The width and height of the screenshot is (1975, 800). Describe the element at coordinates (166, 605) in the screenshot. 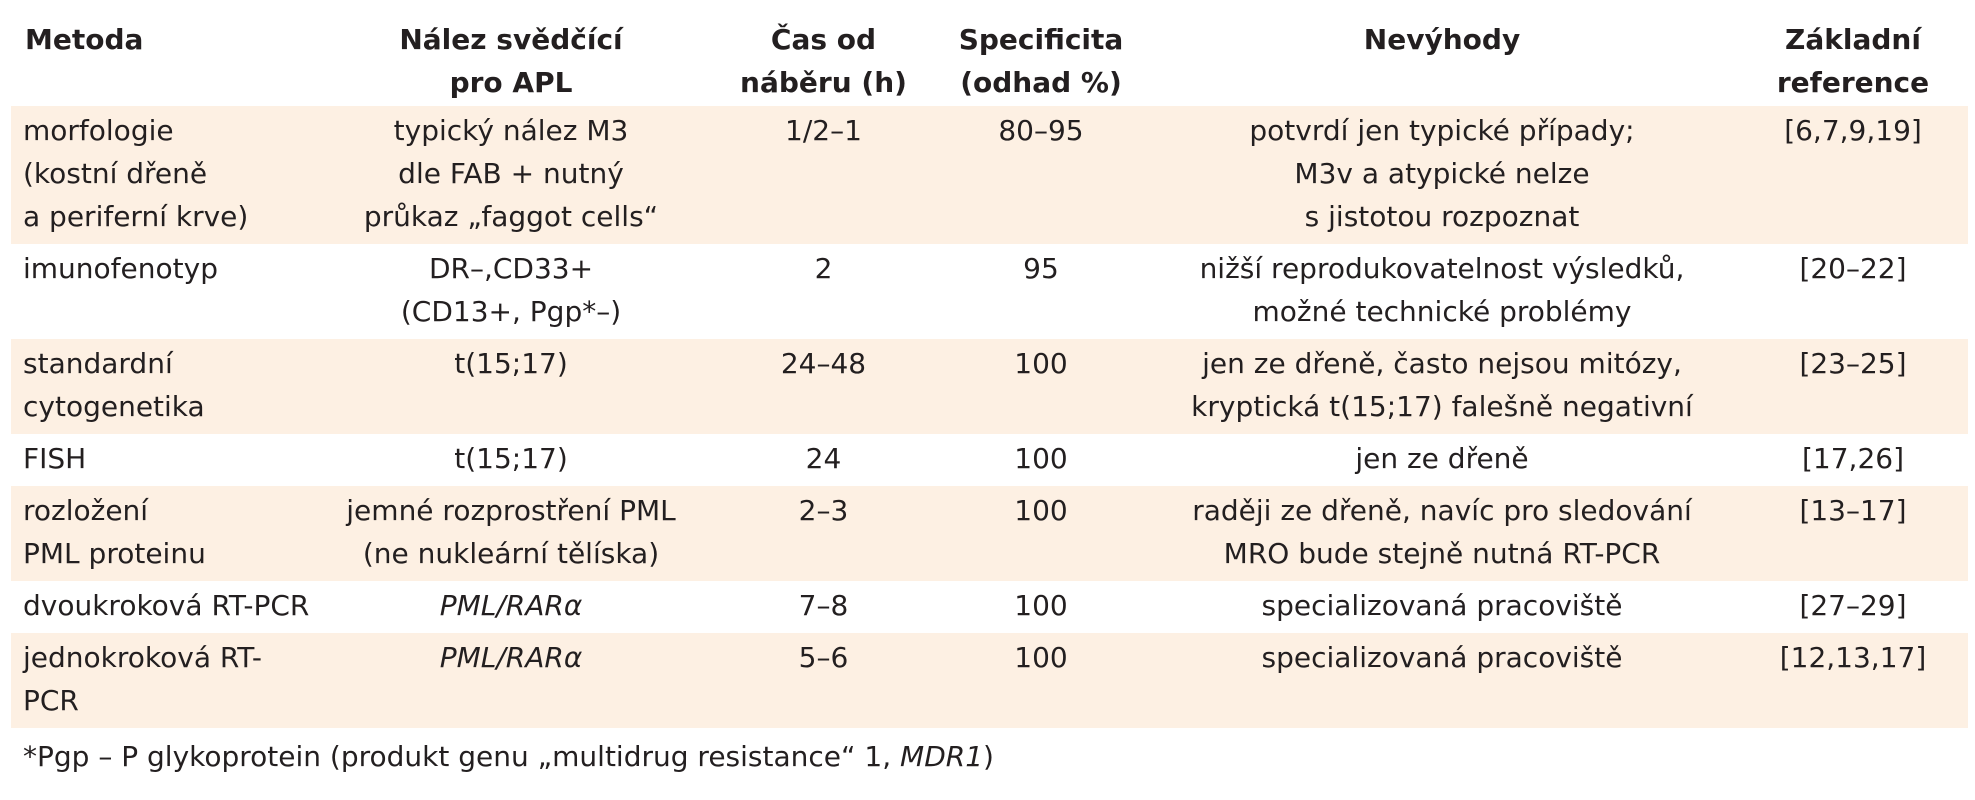

I see `cell-metoda: dvoukroková RT-PCR` at that location.